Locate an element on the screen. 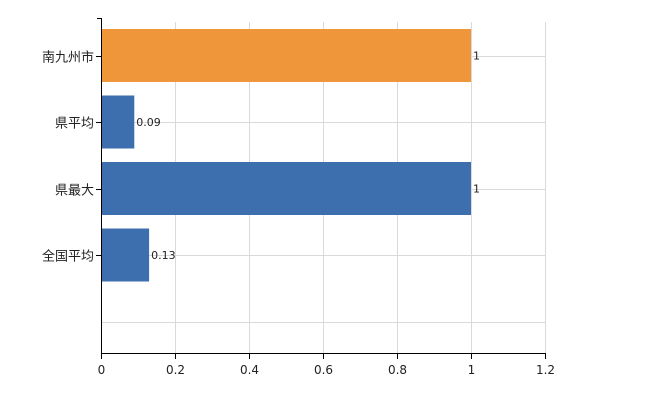 The image size is (650, 405). category-label-1: 南九州市 is located at coordinates (68, 58).